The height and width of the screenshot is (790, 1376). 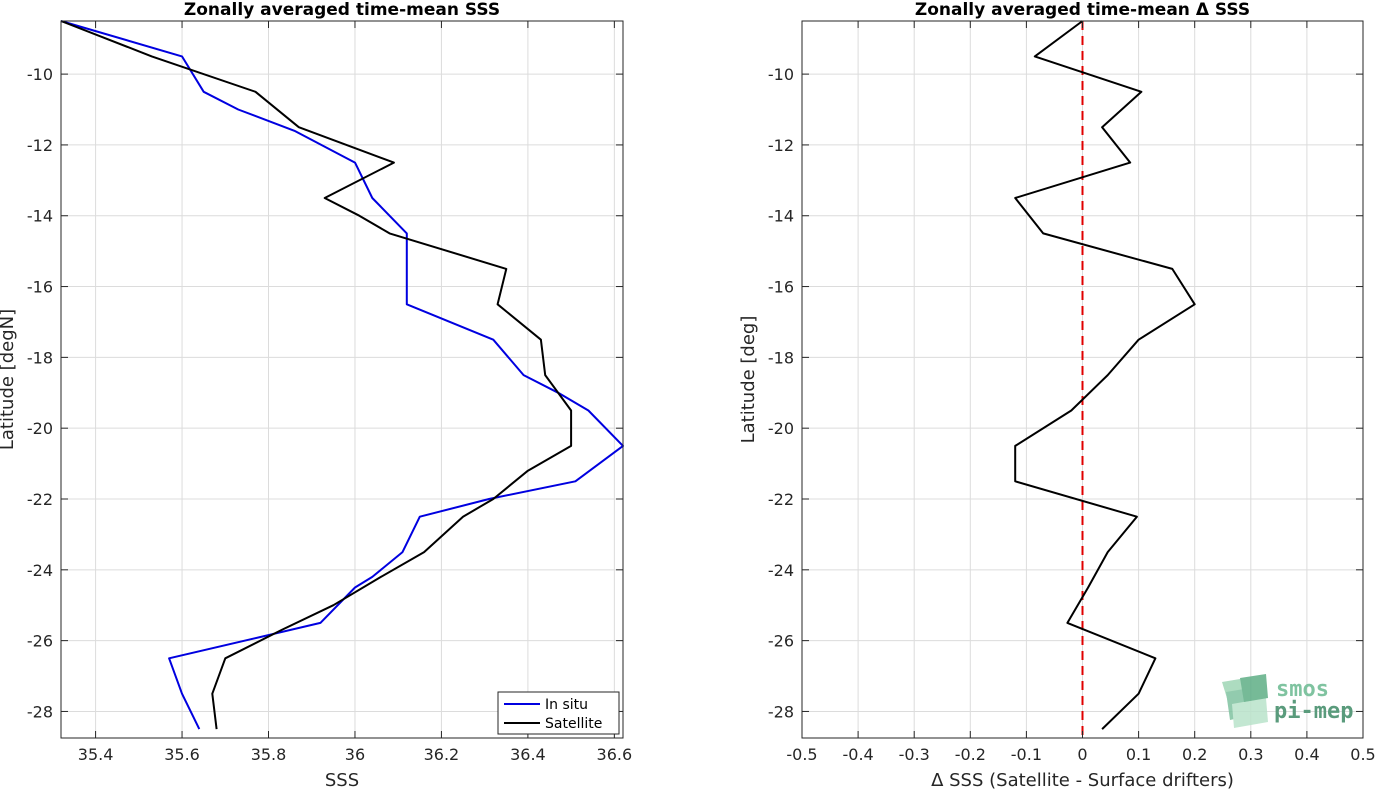 I want to click on x-tick-label: 0.1, so click(x=1138, y=754).